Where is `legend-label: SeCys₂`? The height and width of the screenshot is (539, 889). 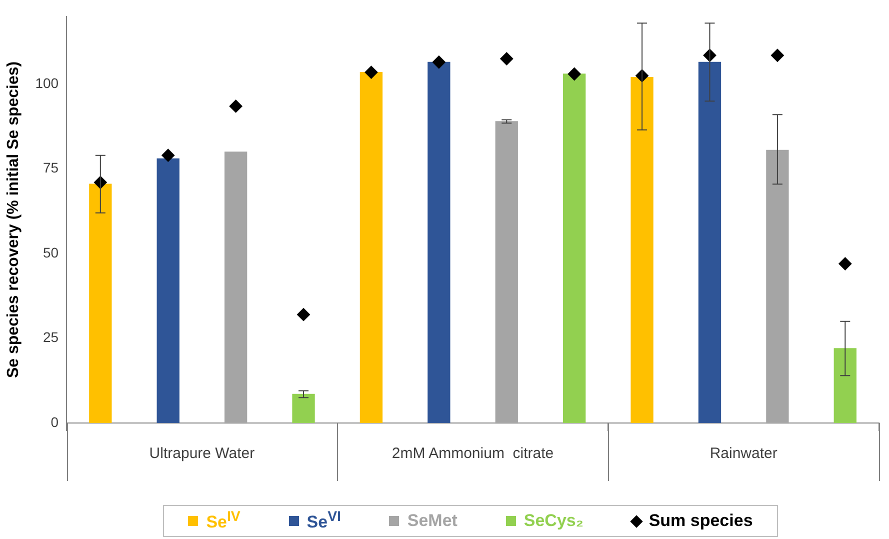 legend-label: SeCys₂ is located at coordinates (554, 521).